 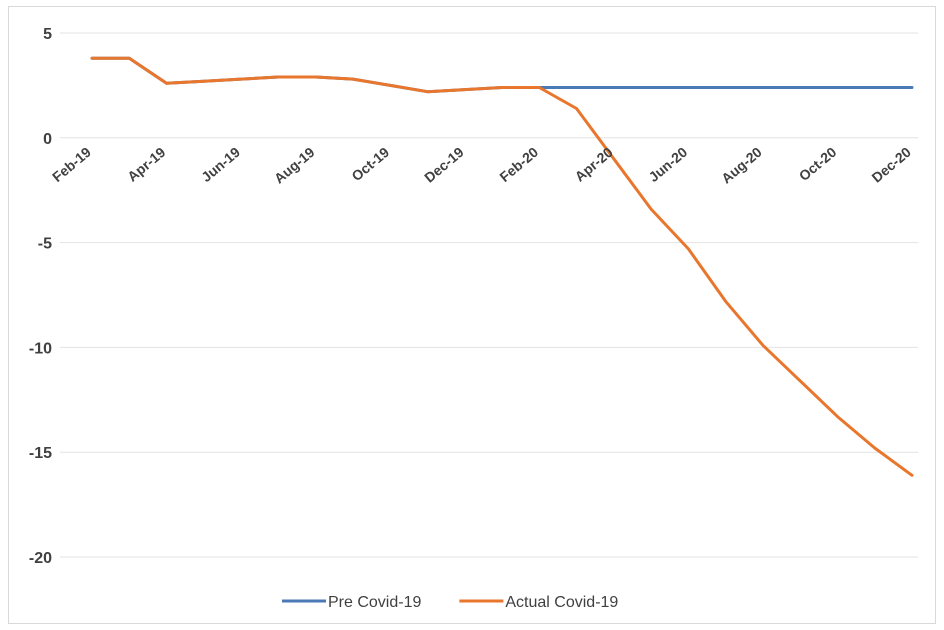 I want to click on x-tick-label: Aug-20, so click(x=741, y=165).